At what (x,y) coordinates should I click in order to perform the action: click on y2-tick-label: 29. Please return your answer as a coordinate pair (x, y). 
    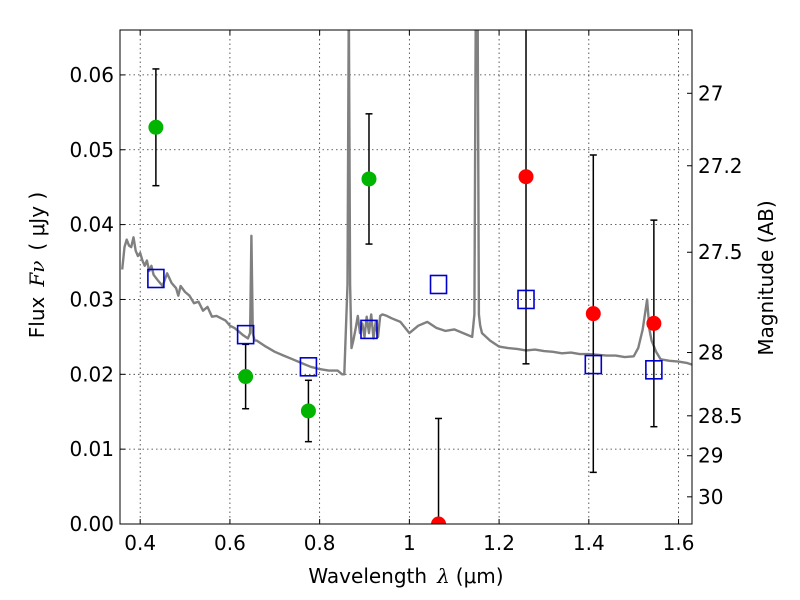
    Looking at the image, I should click on (710, 456).